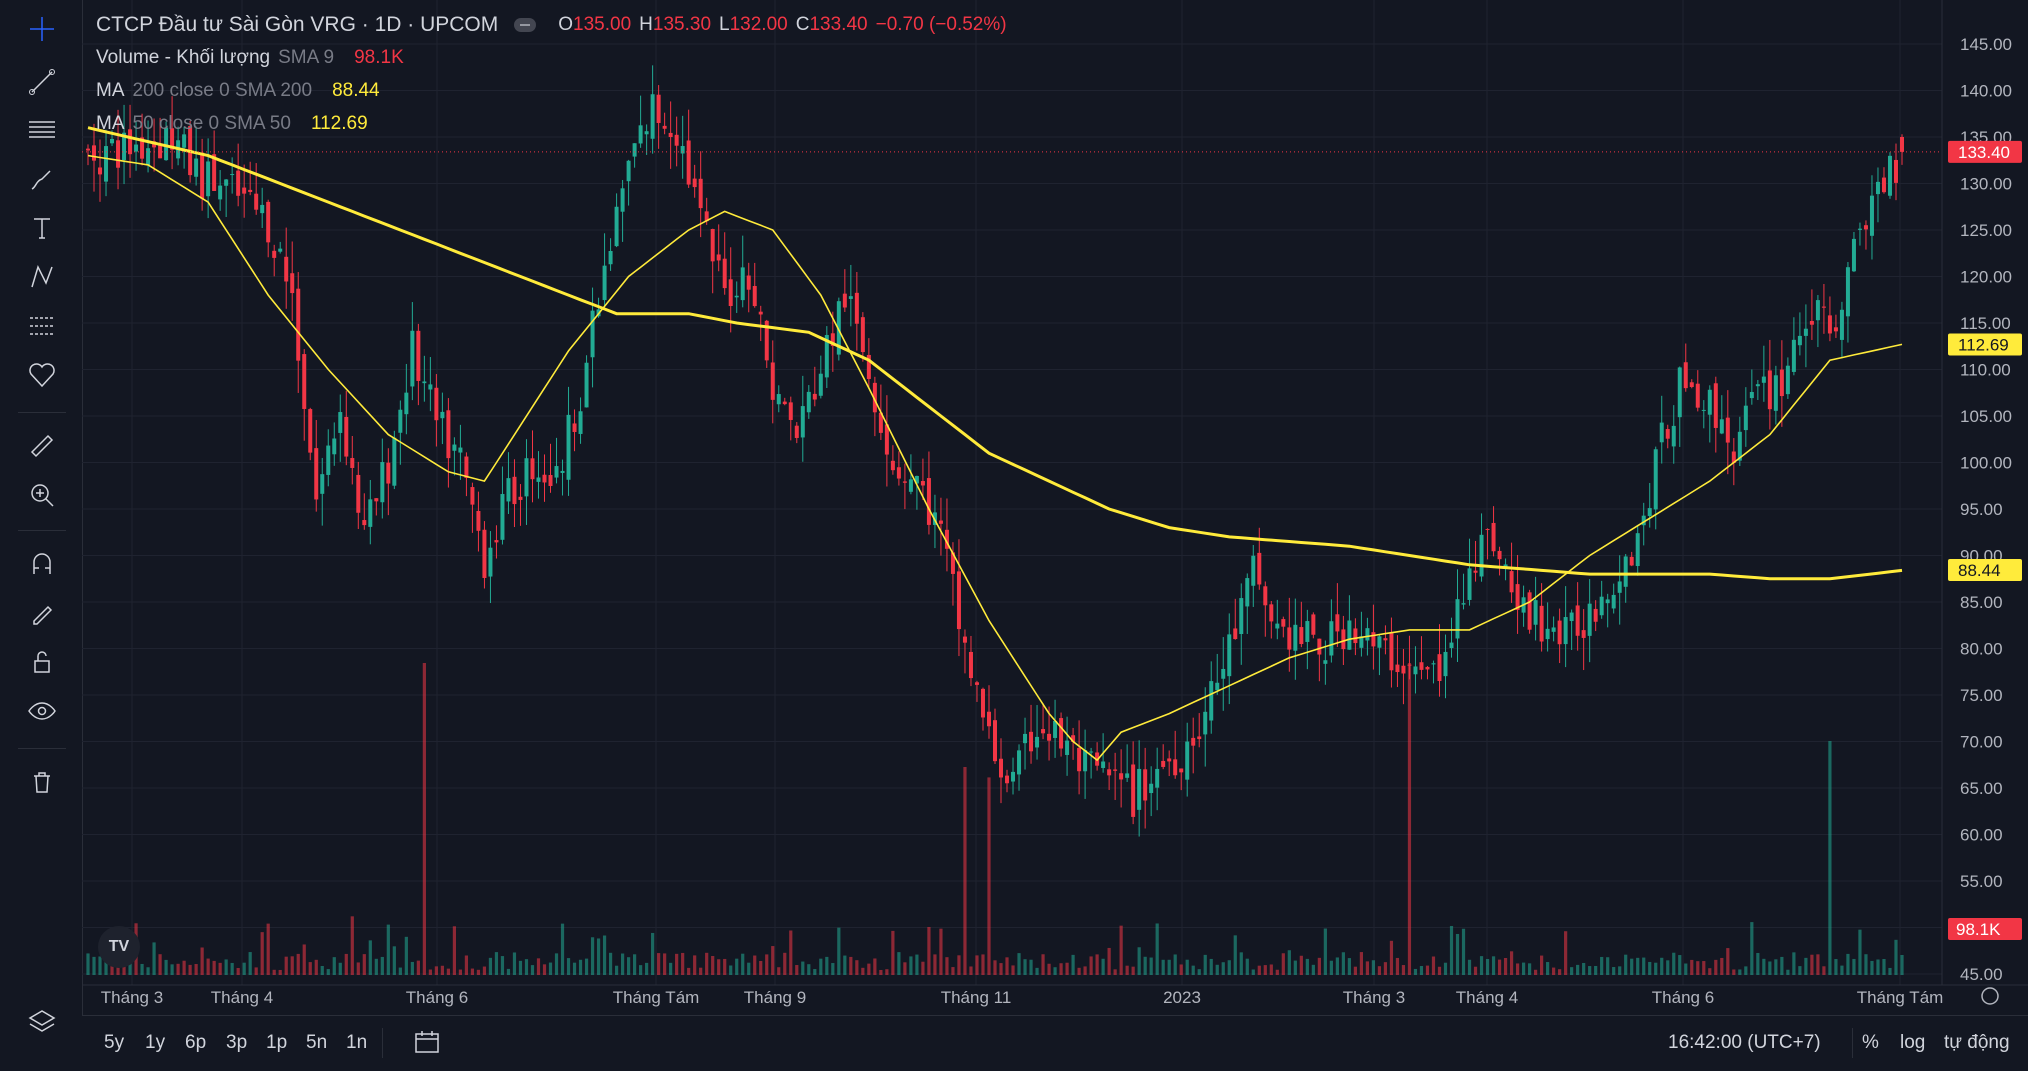  I want to click on crosshair-icon, so click(42, 29).